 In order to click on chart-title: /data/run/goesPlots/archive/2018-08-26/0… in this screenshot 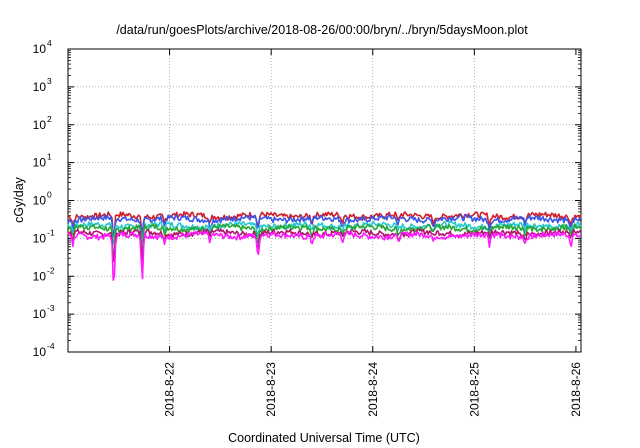, I will do `click(322, 30)`.